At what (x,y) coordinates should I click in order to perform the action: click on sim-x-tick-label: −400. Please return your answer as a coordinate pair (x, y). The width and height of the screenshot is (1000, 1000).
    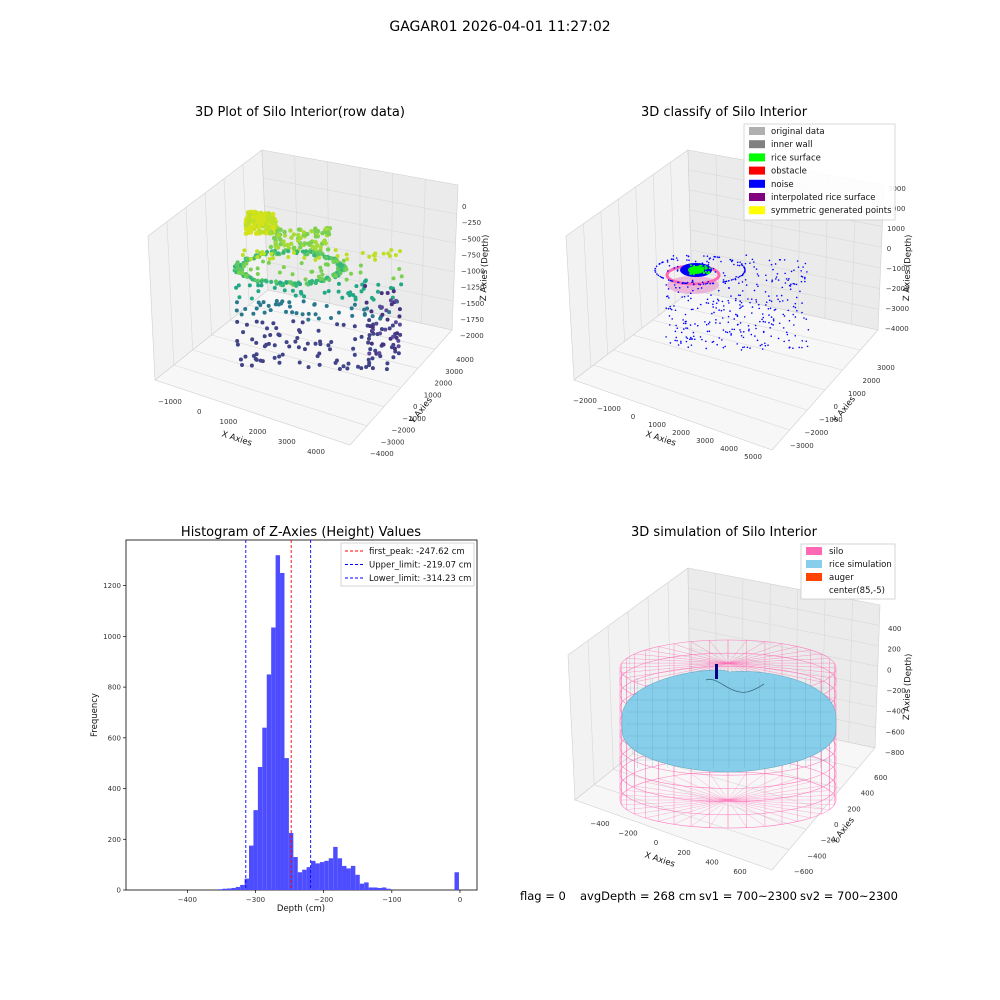
    Looking at the image, I should click on (599, 824).